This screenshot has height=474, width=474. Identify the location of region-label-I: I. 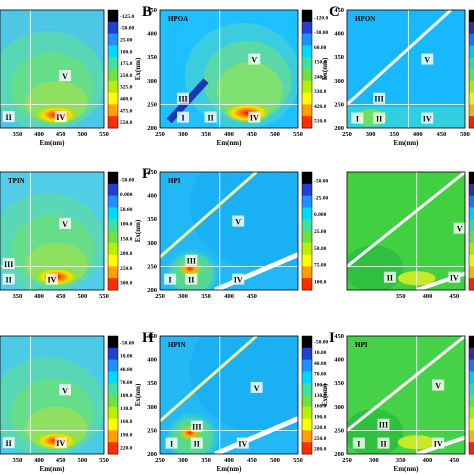
(357, 118).